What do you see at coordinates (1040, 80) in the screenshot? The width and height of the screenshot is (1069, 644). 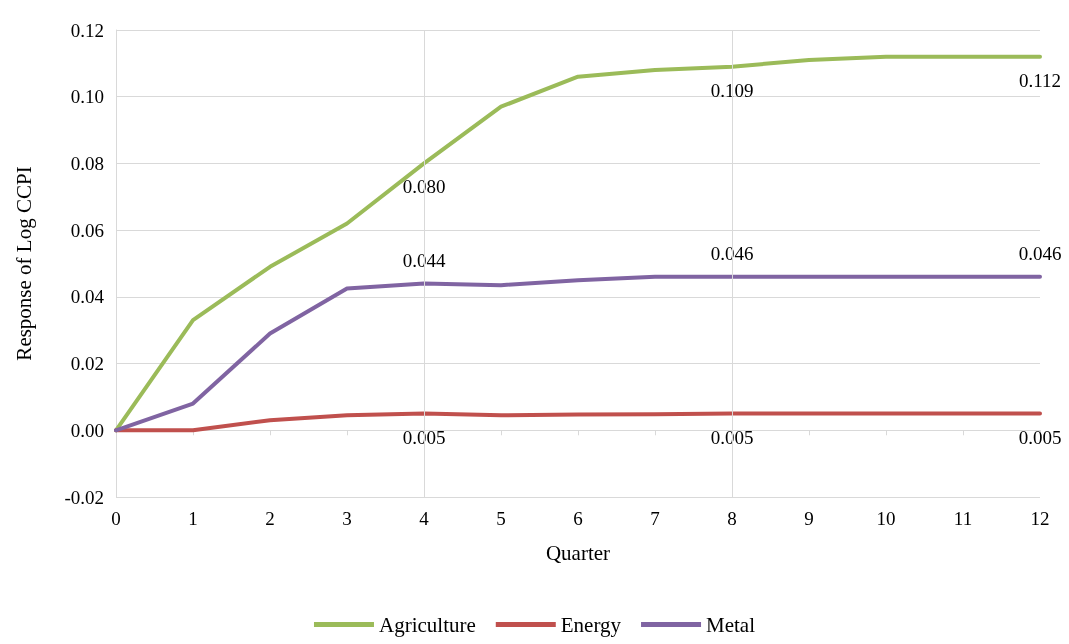 I see `data-label: 0.112` at bounding box center [1040, 80].